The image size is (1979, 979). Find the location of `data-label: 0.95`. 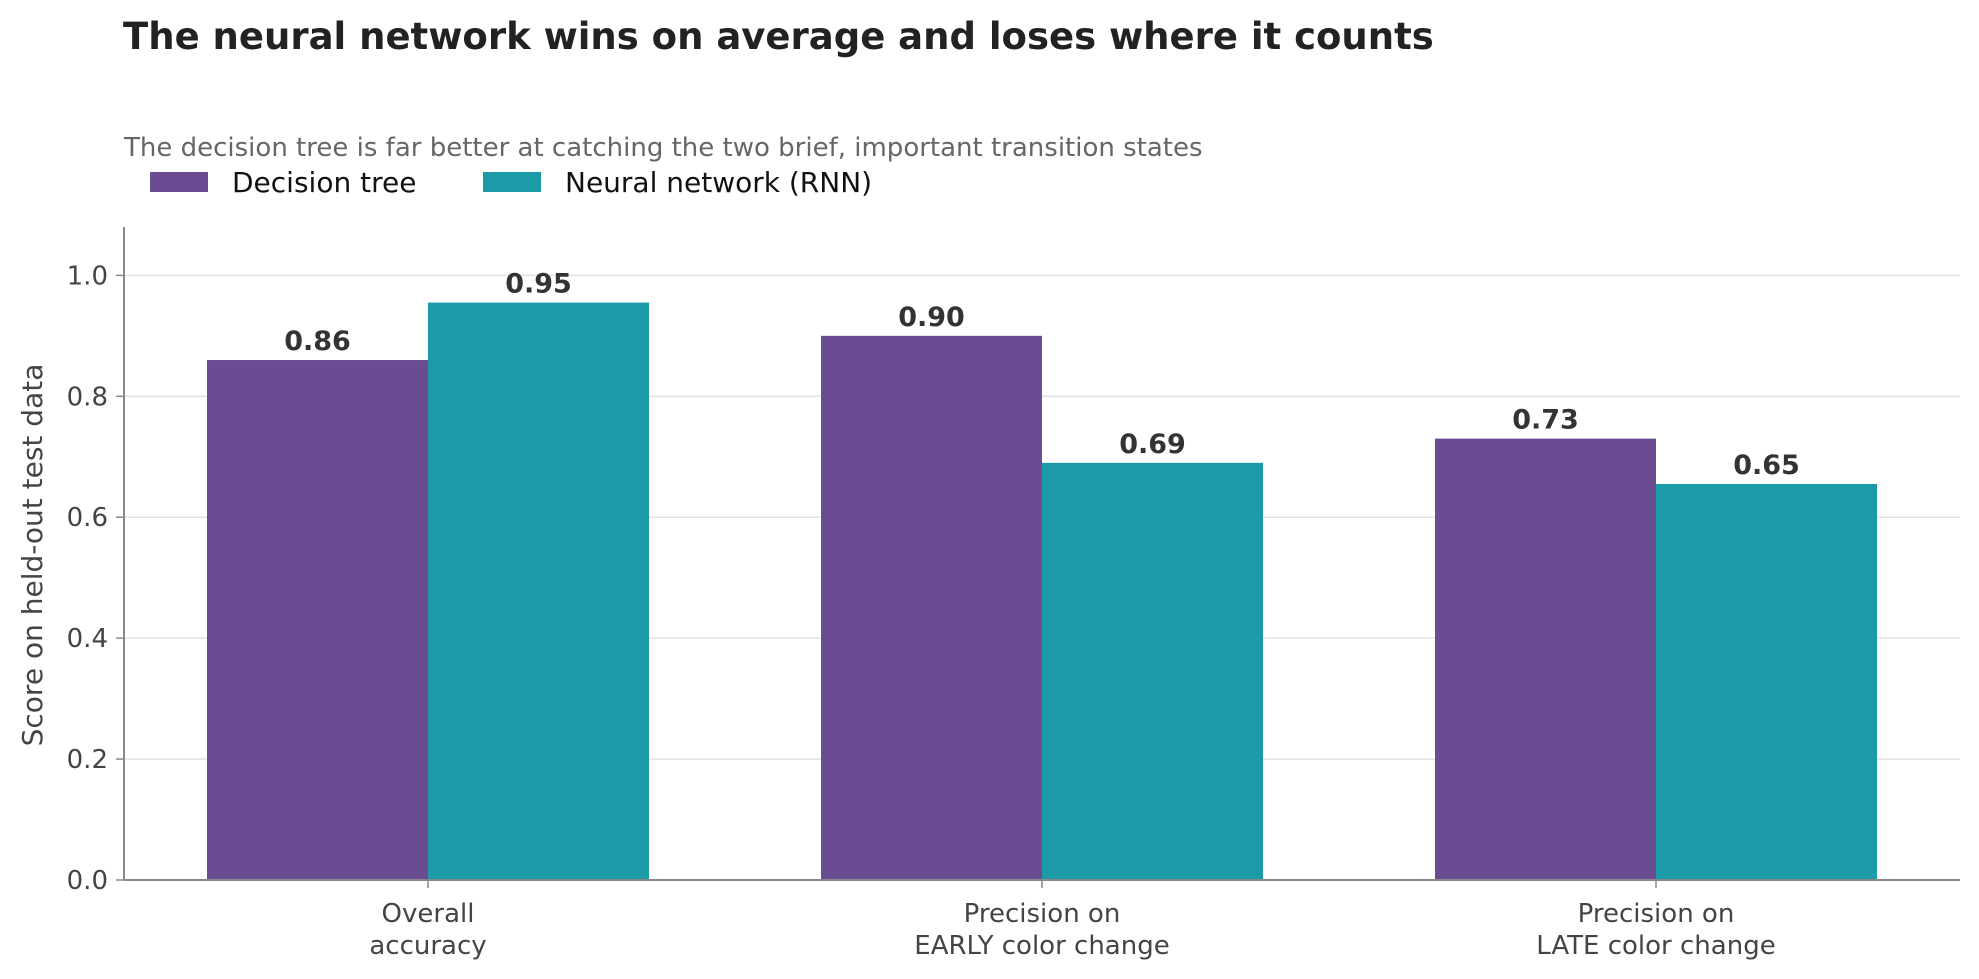

data-label: 0.95 is located at coordinates (538, 284).